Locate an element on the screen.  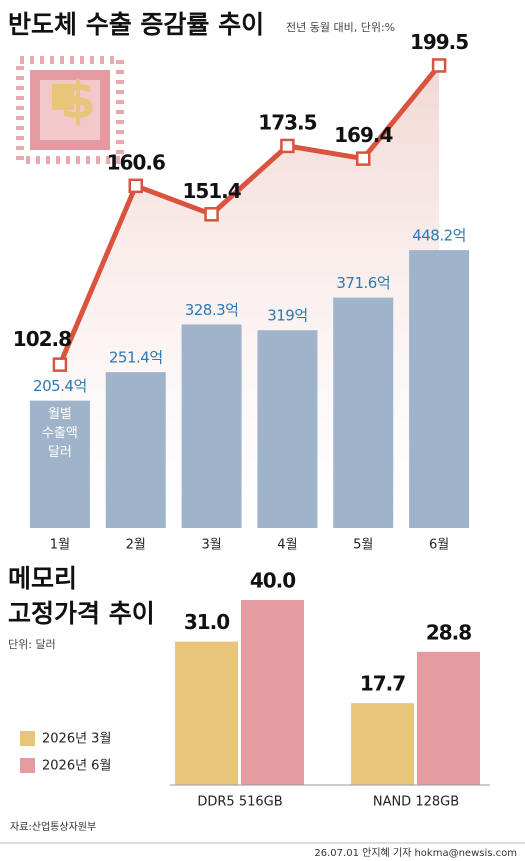
bar-value-label: 319억 is located at coordinates (287, 316).